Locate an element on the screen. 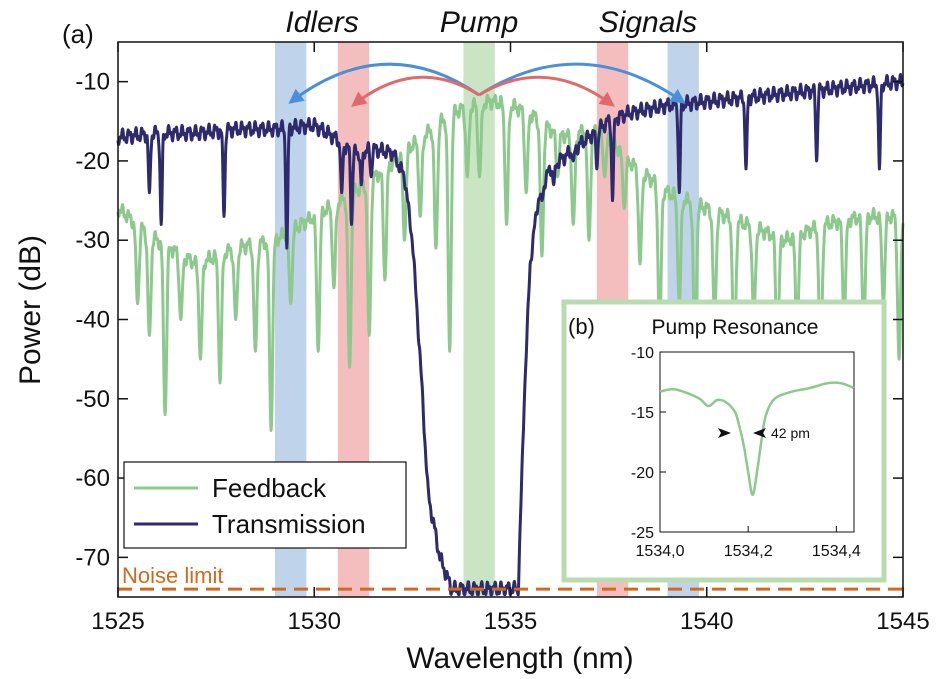  inset-y-tick-label-0: -25 is located at coordinates (642, 533).